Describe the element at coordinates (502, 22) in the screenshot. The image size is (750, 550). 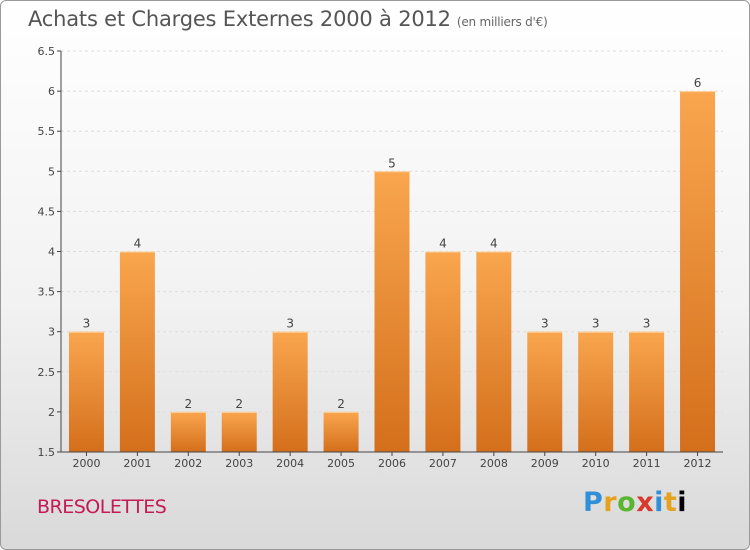
I see `chart-unit: (en milliers d'€)` at that location.